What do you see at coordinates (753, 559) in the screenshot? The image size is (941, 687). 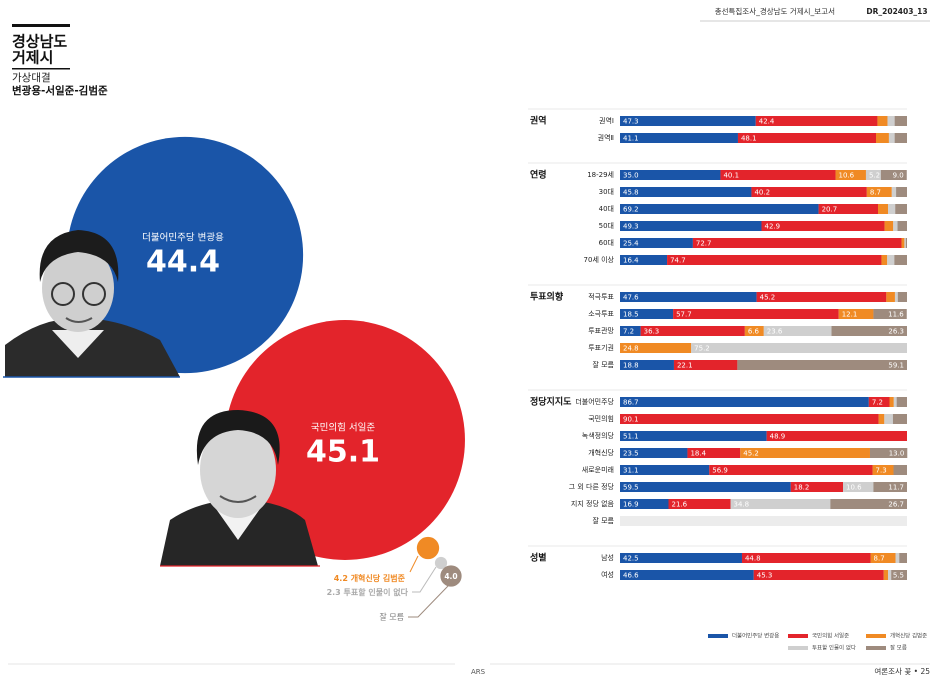 I see `bar-value-label: 44.8` at bounding box center [753, 559].